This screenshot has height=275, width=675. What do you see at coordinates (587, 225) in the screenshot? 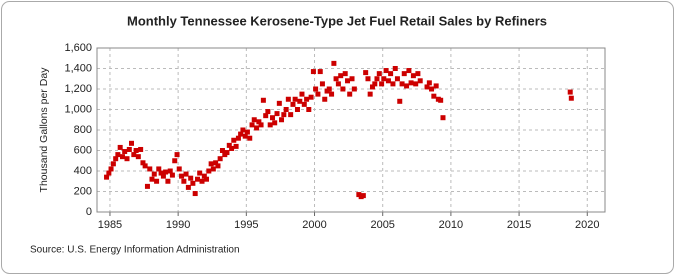
I see `x-tick-label: 2020` at bounding box center [587, 225].